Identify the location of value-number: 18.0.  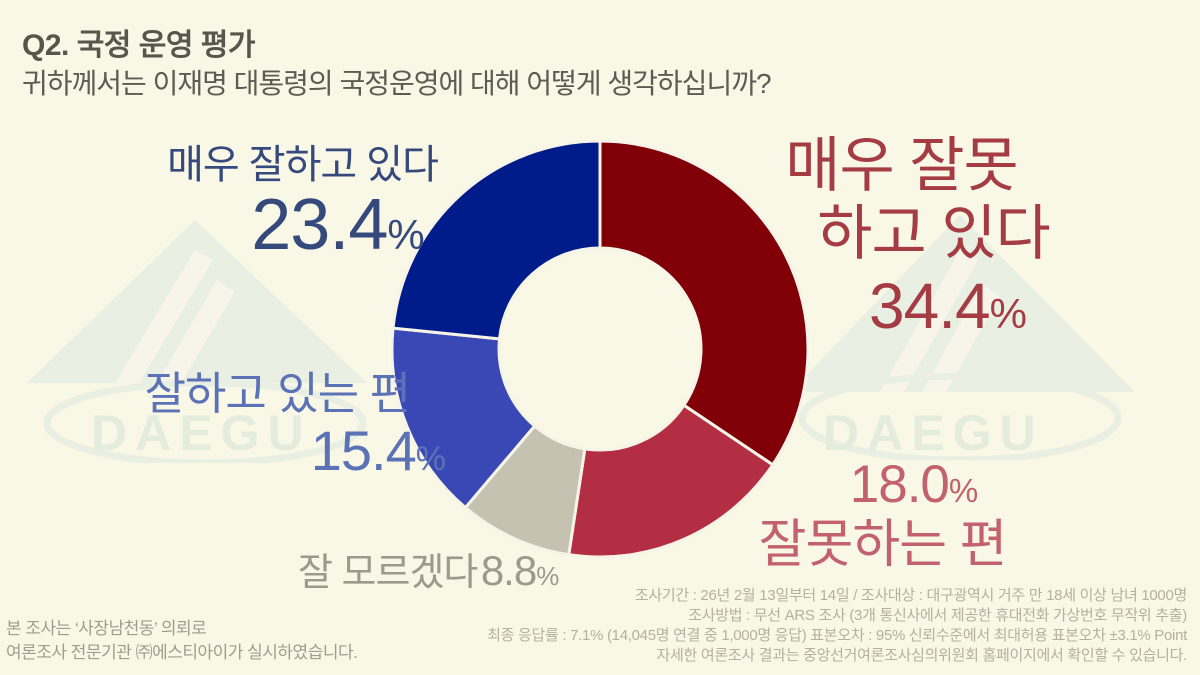
(899, 484).